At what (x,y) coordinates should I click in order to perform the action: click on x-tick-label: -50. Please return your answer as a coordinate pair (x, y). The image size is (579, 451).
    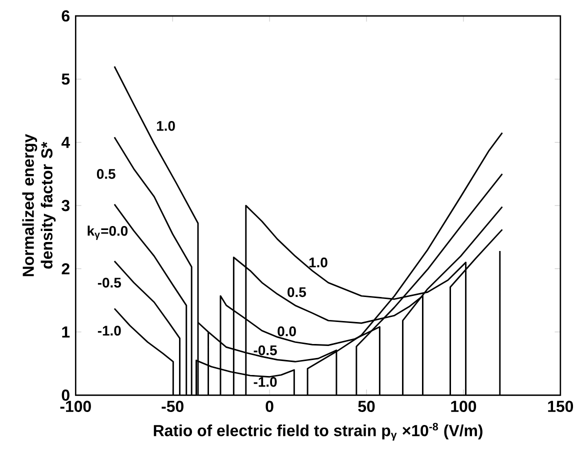
    Looking at the image, I should click on (173, 406).